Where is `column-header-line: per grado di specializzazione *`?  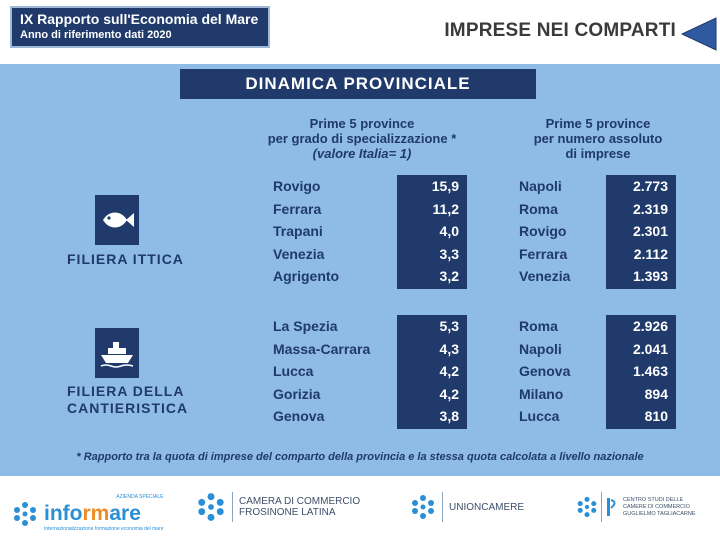 column-header-line: per grado di specializzazione * is located at coordinates (362, 138).